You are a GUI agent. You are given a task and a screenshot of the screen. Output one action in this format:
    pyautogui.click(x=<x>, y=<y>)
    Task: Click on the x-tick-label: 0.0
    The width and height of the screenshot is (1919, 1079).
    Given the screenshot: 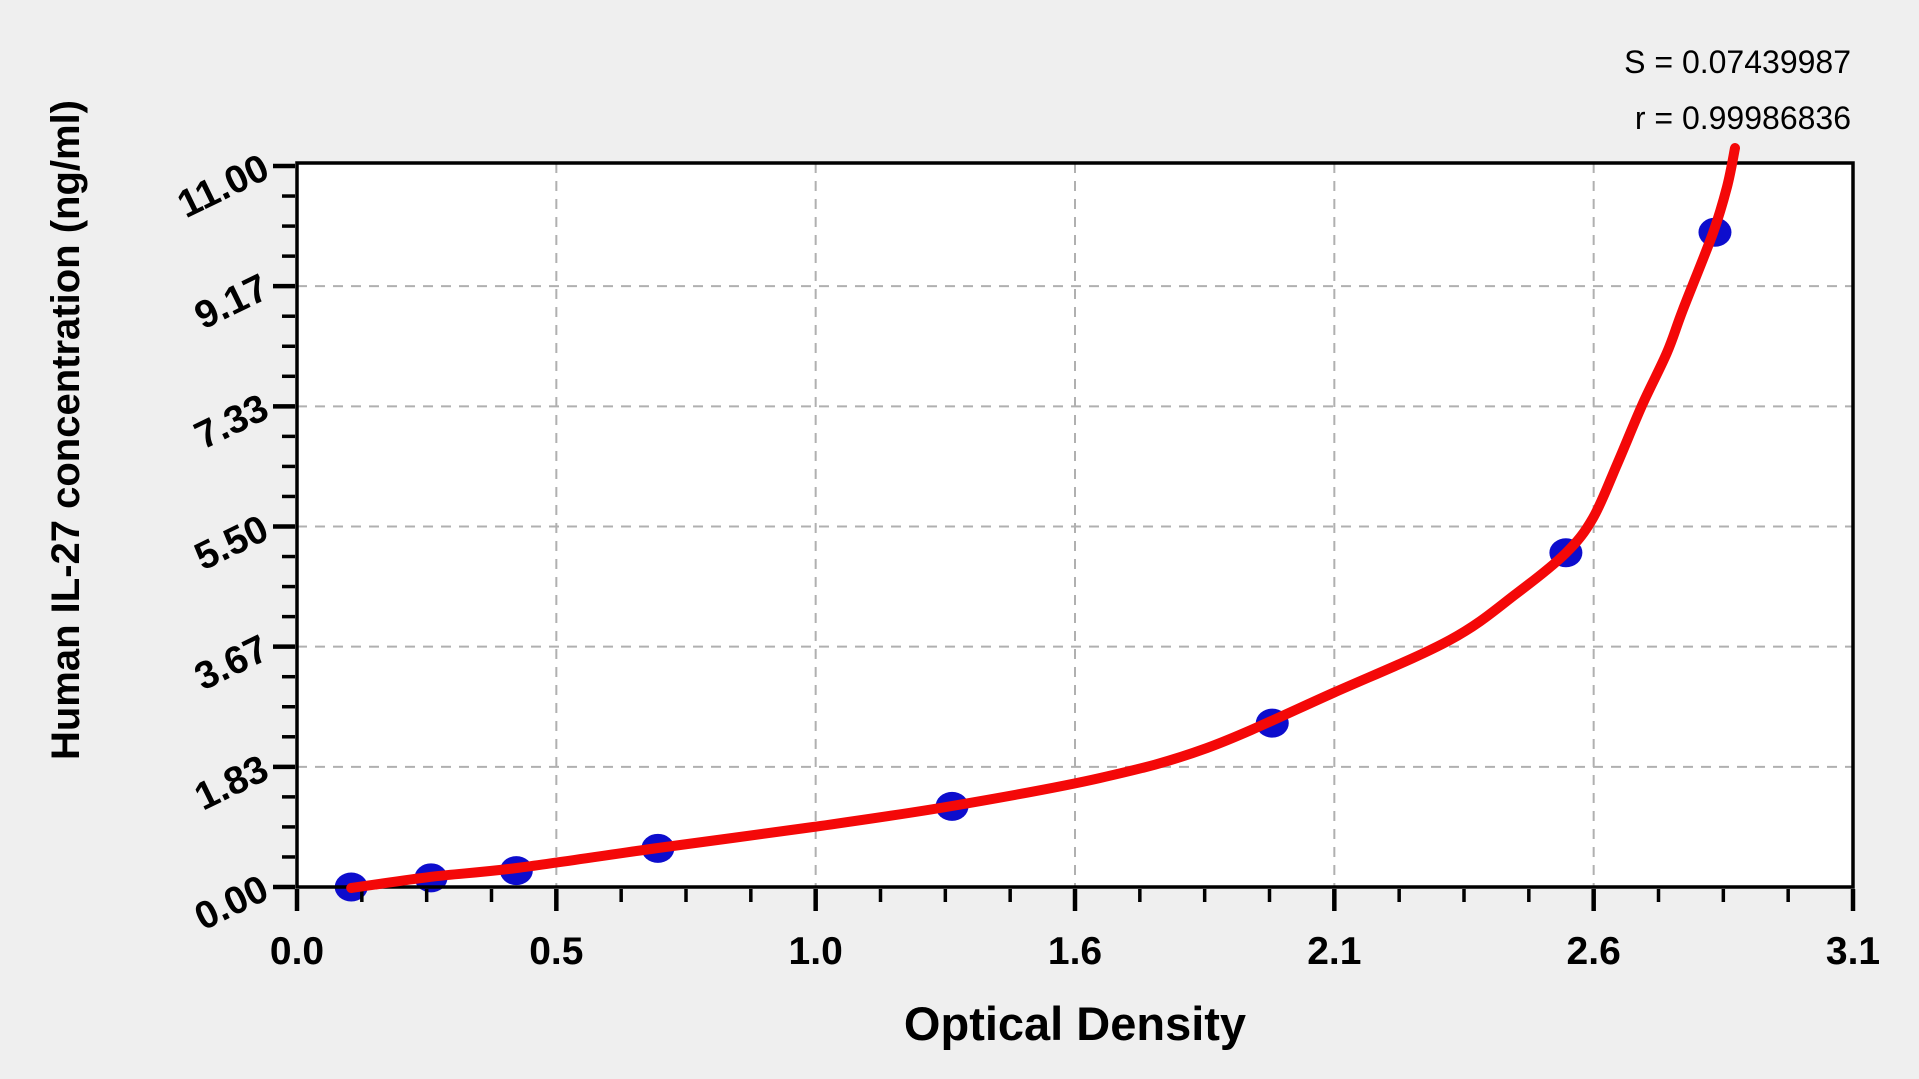 What is the action you would take?
    pyautogui.click(x=297, y=951)
    